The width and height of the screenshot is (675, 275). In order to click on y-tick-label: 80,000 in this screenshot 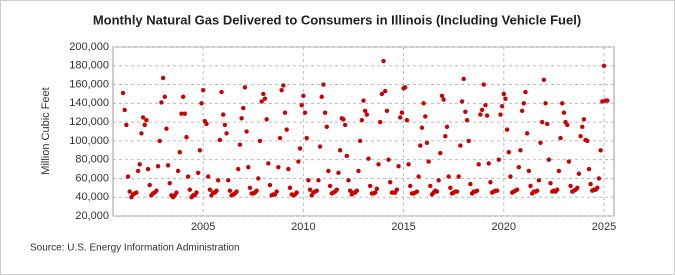, I will do `click(92, 160)`.